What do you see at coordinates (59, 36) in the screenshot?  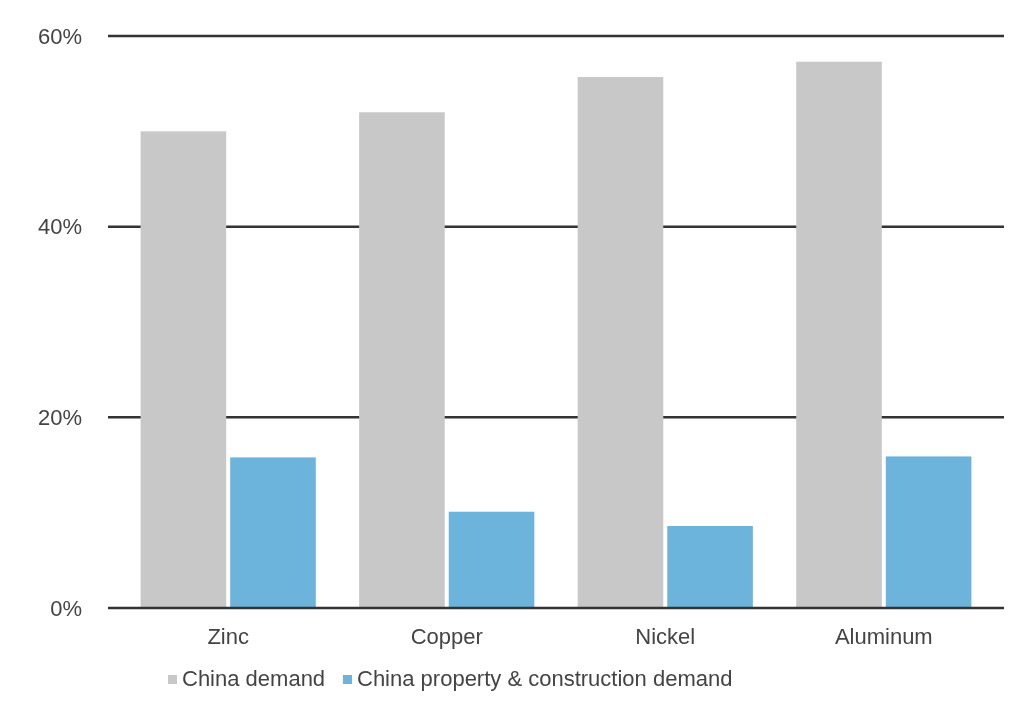 I see `y-tick-label: 60%` at bounding box center [59, 36].